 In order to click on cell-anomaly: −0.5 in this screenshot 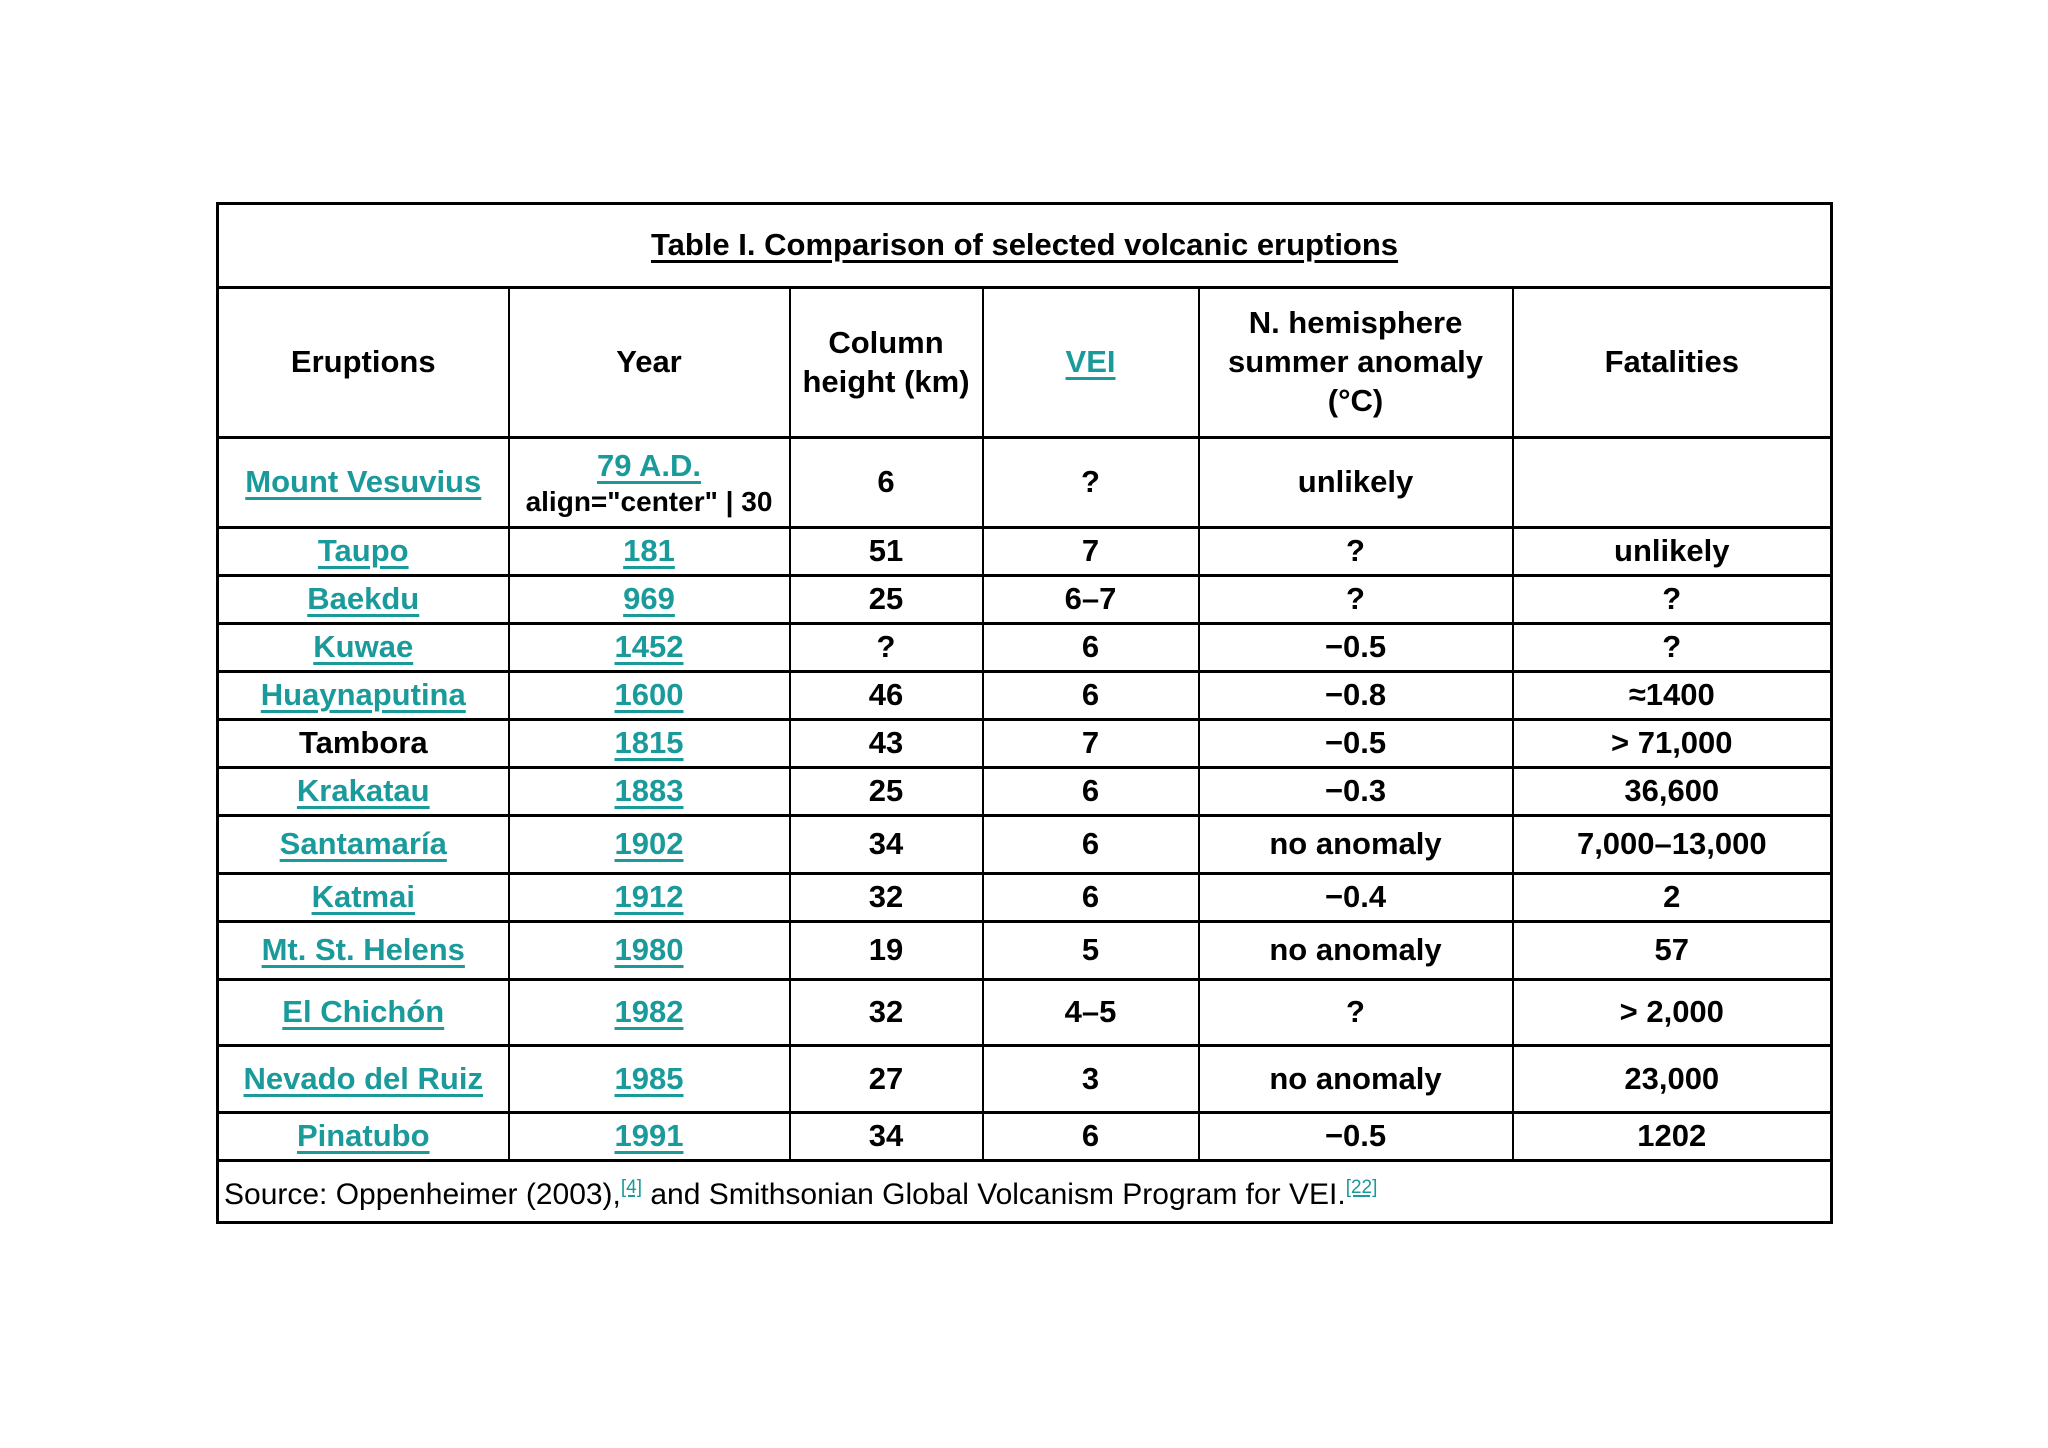, I will do `click(1355, 647)`.